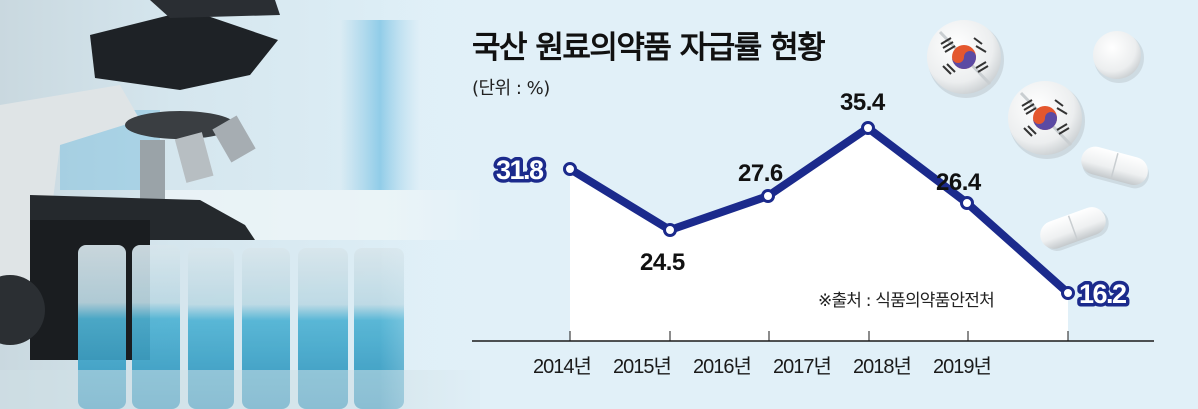  Describe the element at coordinates (1068, 293) in the screenshot. I see `point-2019` at that location.